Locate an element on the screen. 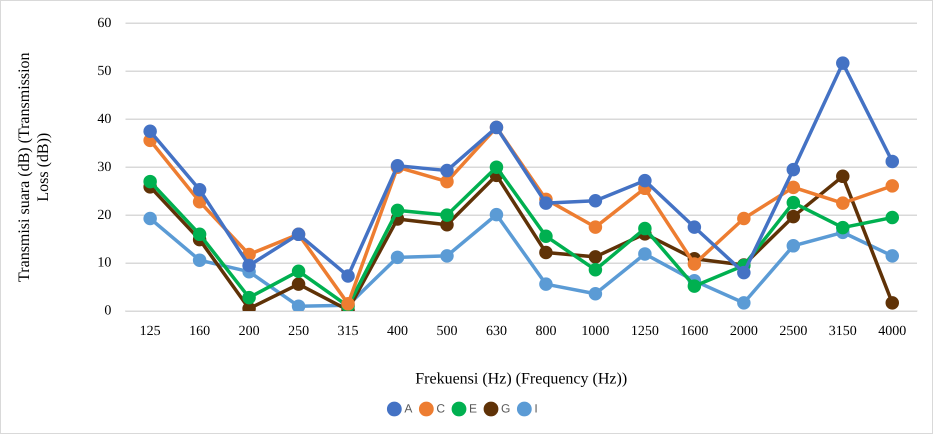  x-axis-title: Frekuensi (Hz) (Frequency (Hz)) is located at coordinates (521, 379).